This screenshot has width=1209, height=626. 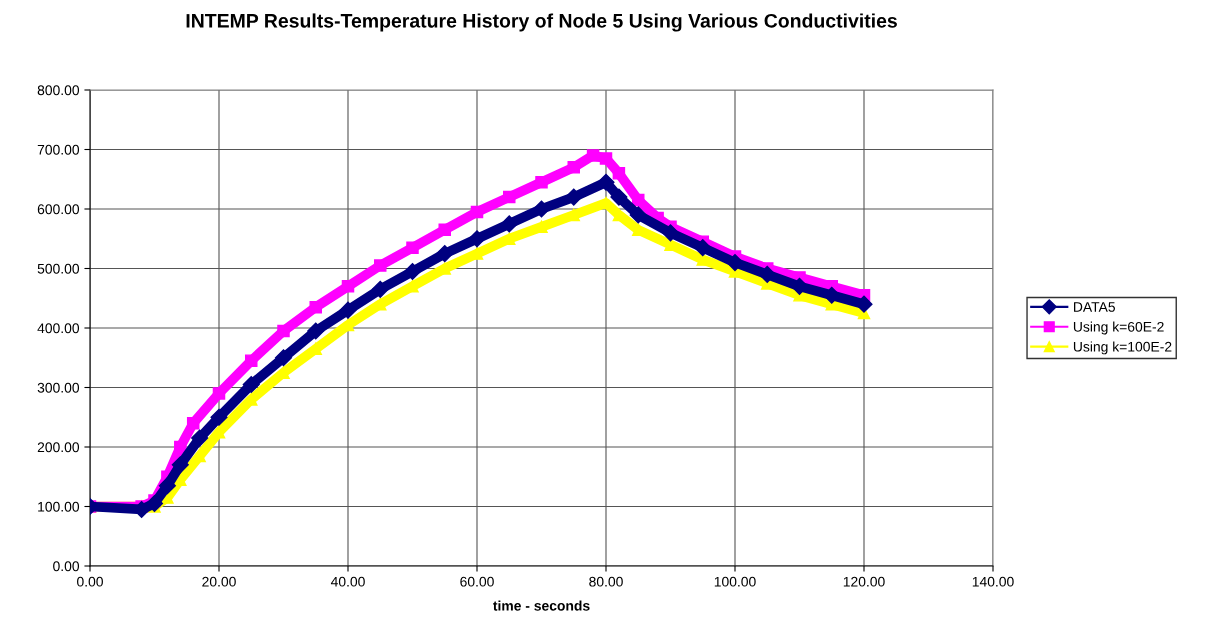 What do you see at coordinates (606, 581) in the screenshot?
I see `x-tick-label: 80.00` at bounding box center [606, 581].